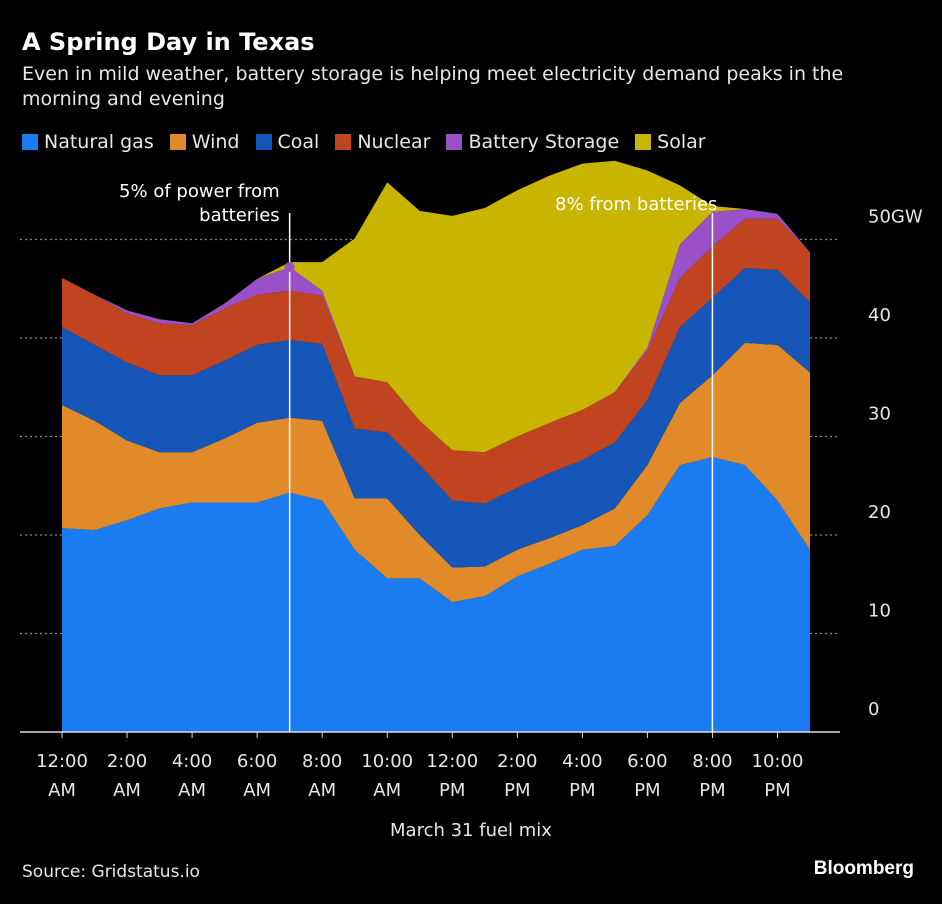 Image resolution: width=942 pixels, height=904 pixels. What do you see at coordinates (879, 315) in the screenshot?
I see `y-tick-label: 40` at bounding box center [879, 315].